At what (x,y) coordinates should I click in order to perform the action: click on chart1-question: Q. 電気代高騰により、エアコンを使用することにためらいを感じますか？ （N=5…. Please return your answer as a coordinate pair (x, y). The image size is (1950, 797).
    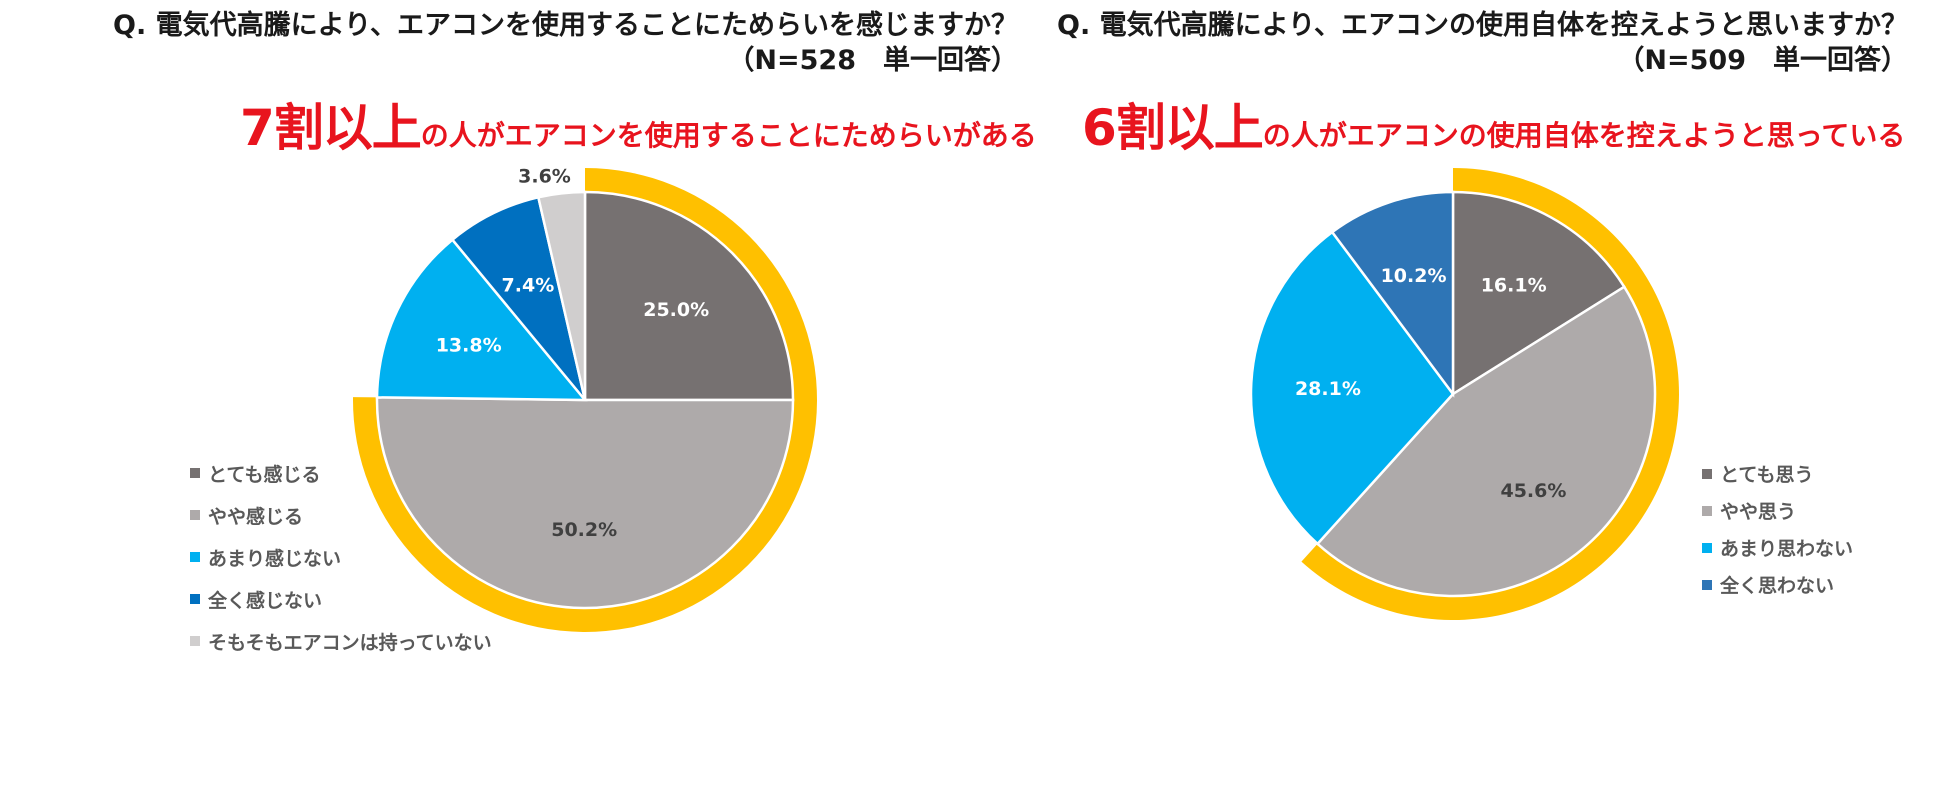
    Looking at the image, I should click on (519, 43).